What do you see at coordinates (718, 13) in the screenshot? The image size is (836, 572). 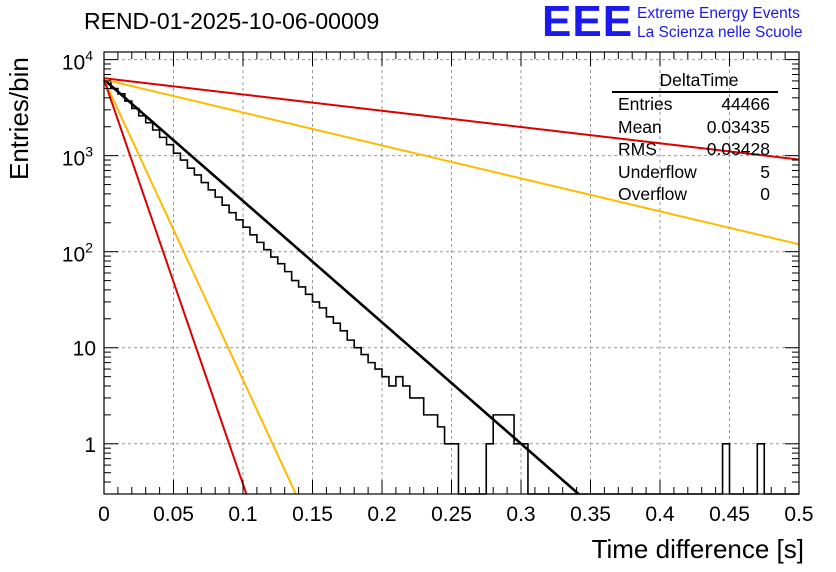 I see `logo-line-1: Extreme Energy Events` at bounding box center [718, 13].